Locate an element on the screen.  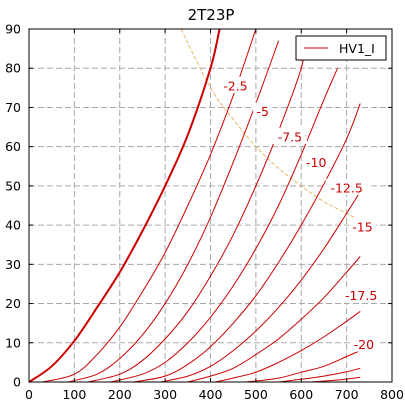
legend: HV1_I is located at coordinates (341, 48).